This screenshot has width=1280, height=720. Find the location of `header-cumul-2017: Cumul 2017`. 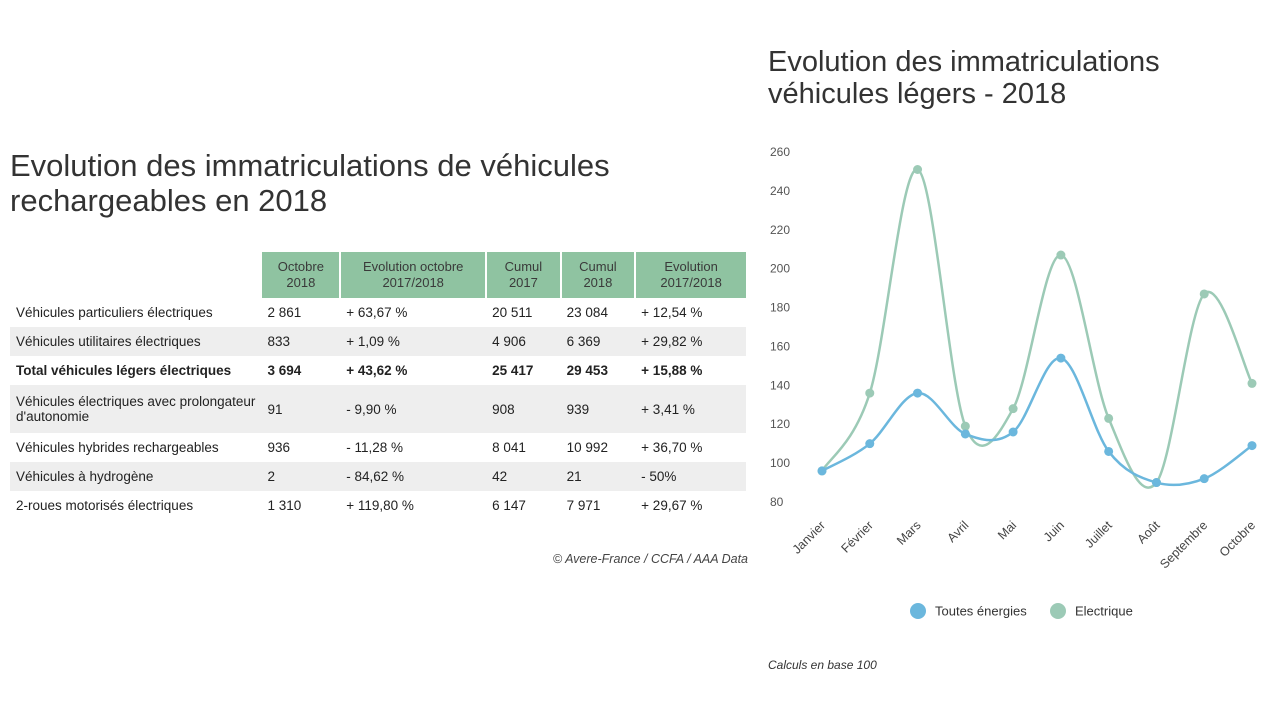

header-cumul-2017: Cumul 2017 is located at coordinates (523, 275).